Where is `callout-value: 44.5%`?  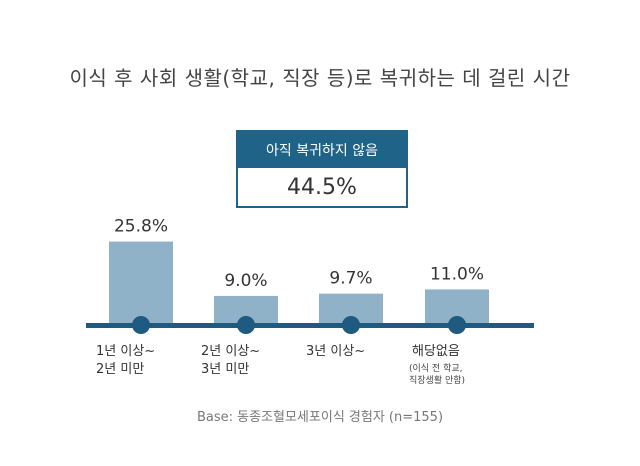
callout-value: 44.5% is located at coordinates (322, 187).